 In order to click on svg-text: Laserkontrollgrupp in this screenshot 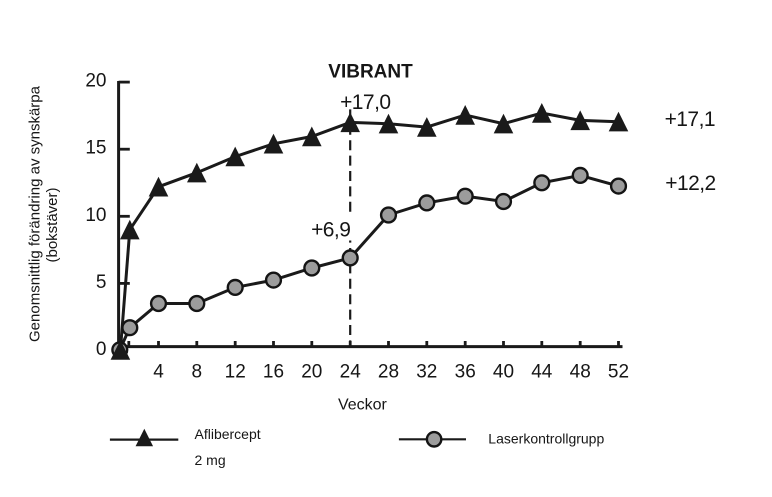, I will do `click(546, 439)`.